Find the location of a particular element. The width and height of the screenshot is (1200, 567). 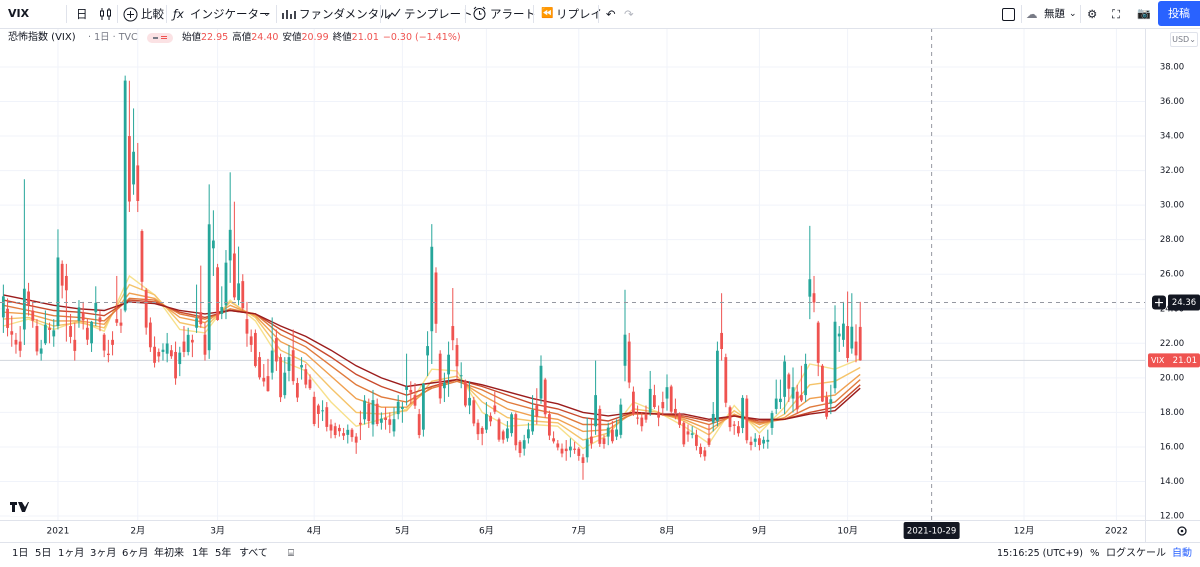

layout-name: 無題 is located at coordinates (1054, 14).